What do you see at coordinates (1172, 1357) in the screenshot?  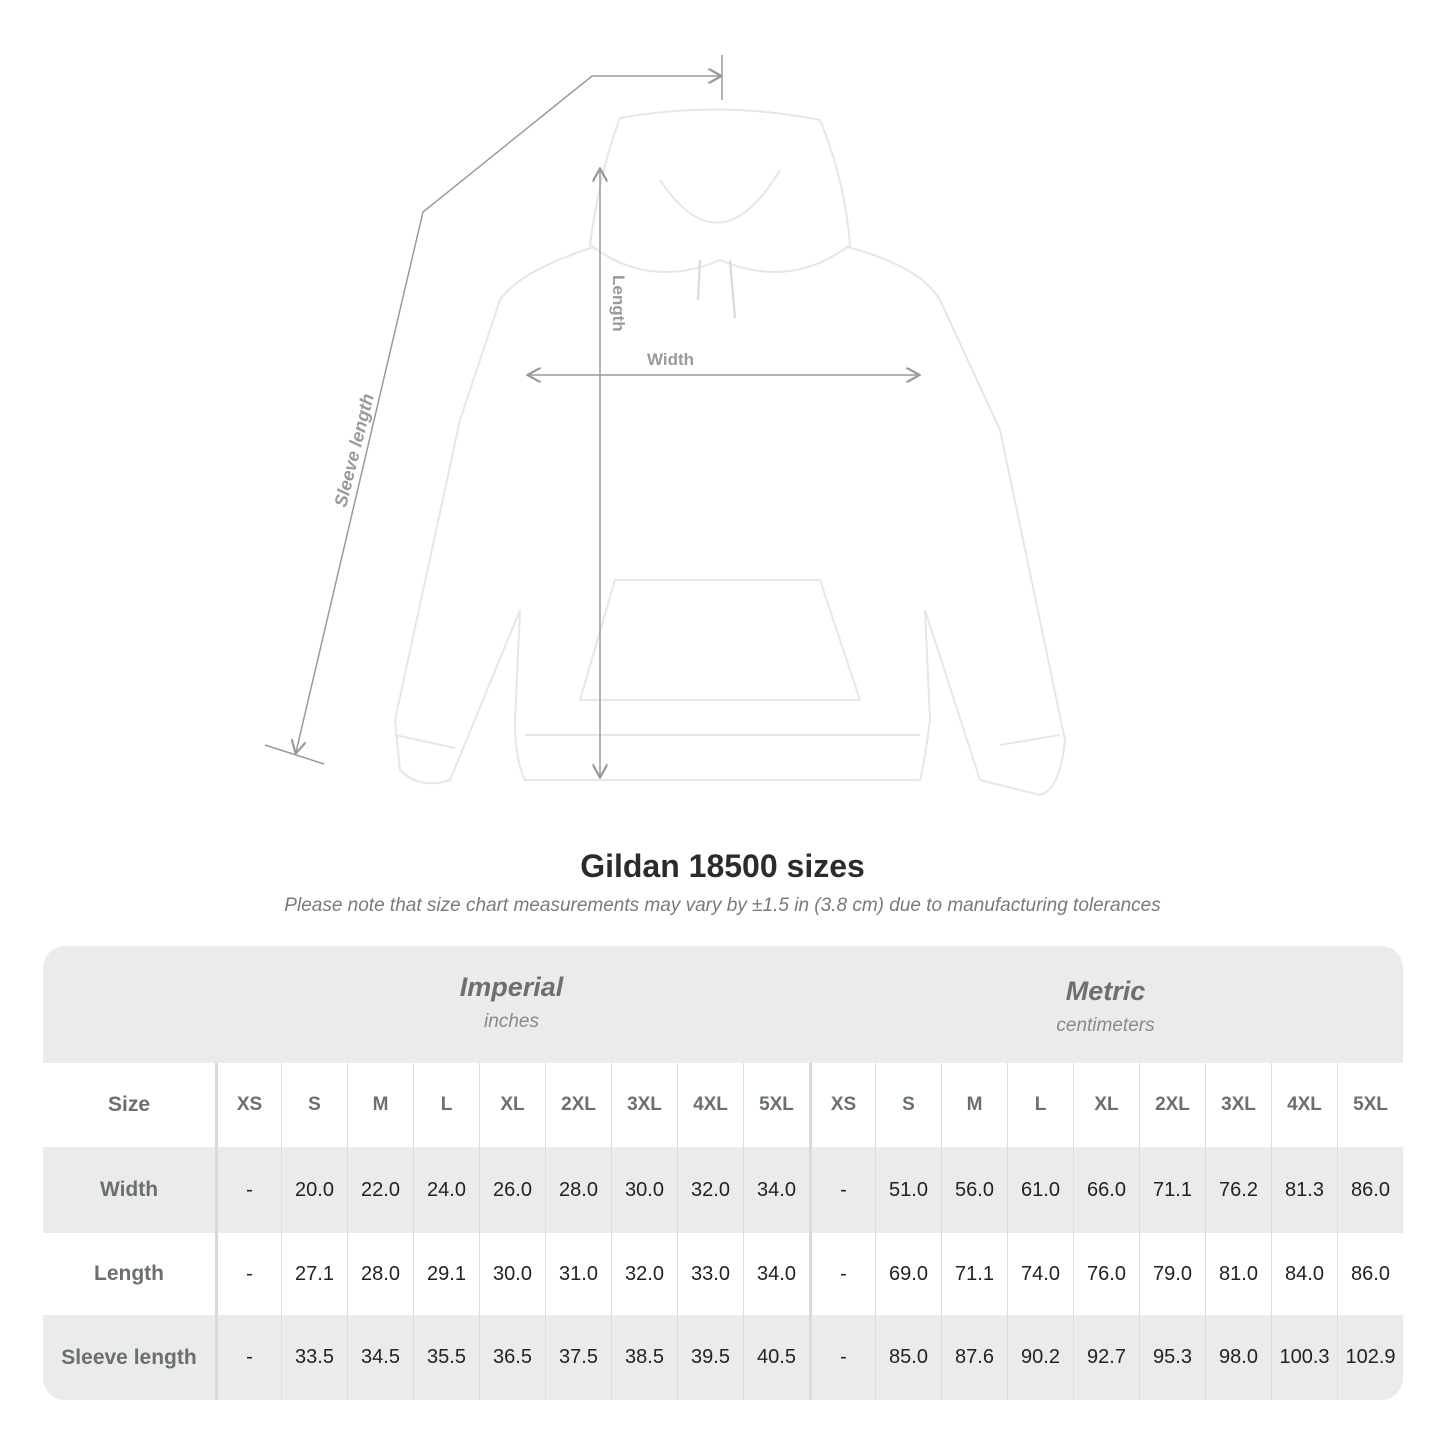 I see `metric-value-cell: 95.3` at bounding box center [1172, 1357].